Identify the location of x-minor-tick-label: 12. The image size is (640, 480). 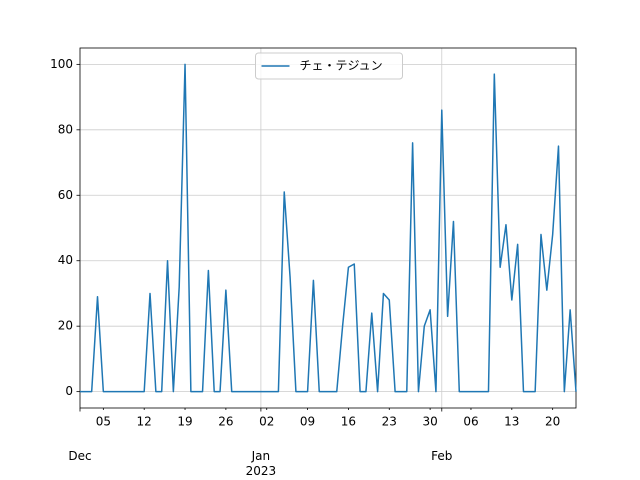
(144, 422).